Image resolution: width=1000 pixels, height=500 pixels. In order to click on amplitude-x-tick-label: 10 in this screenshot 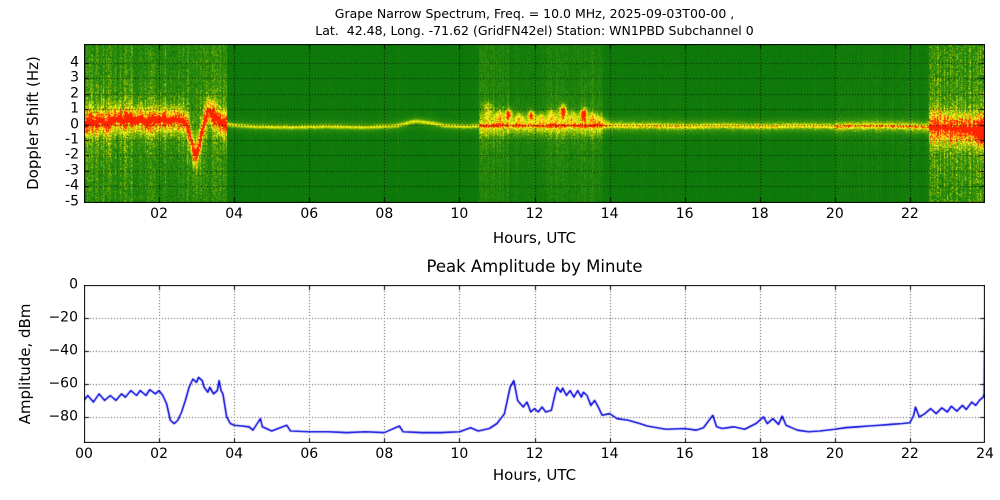, I will do `click(459, 454)`.